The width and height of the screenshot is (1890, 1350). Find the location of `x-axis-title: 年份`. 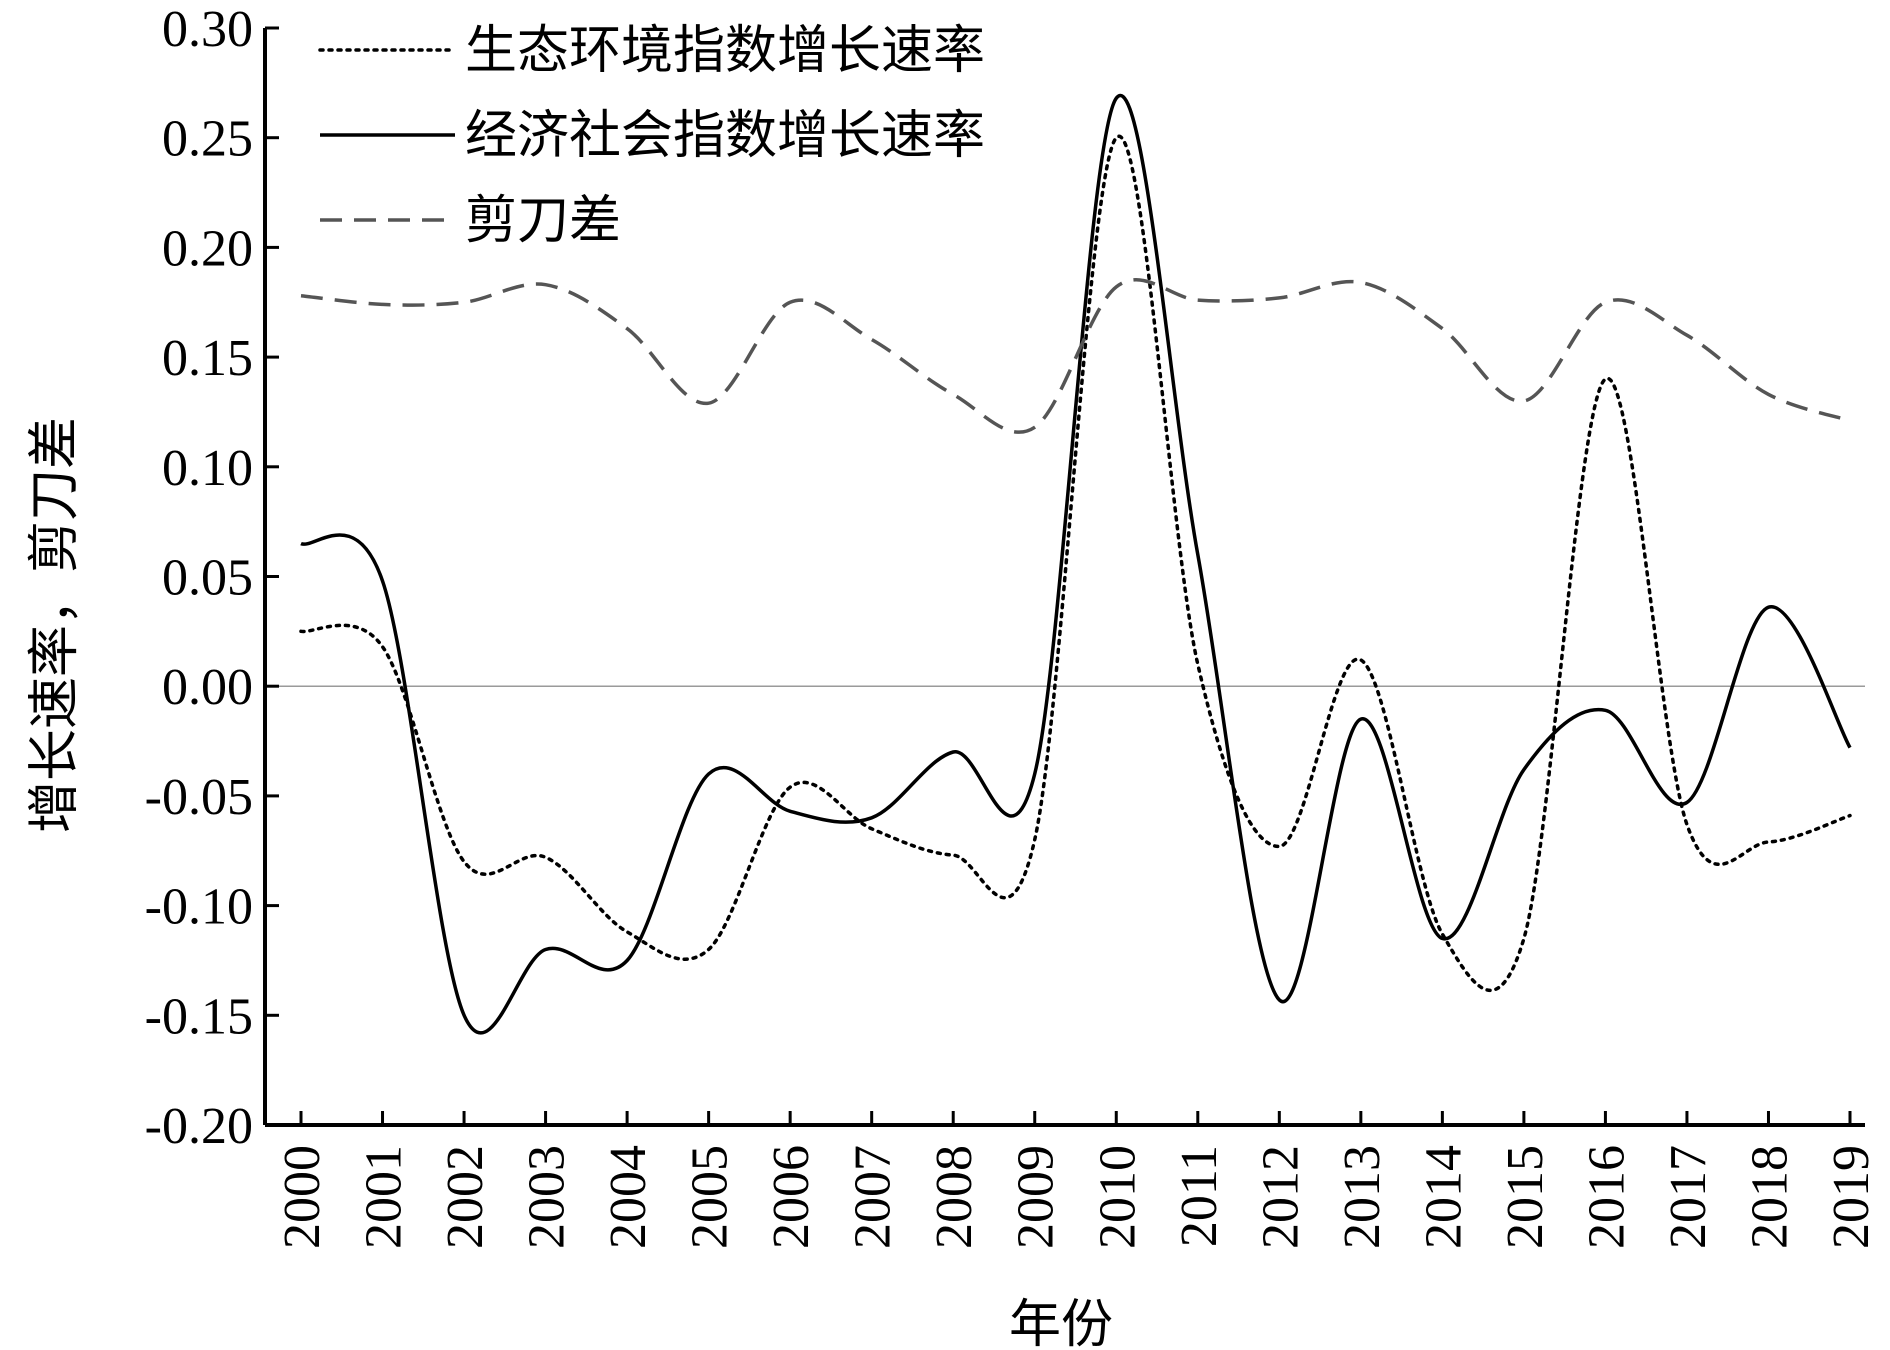

x-axis-title: 年份 is located at coordinates (1061, 1322).